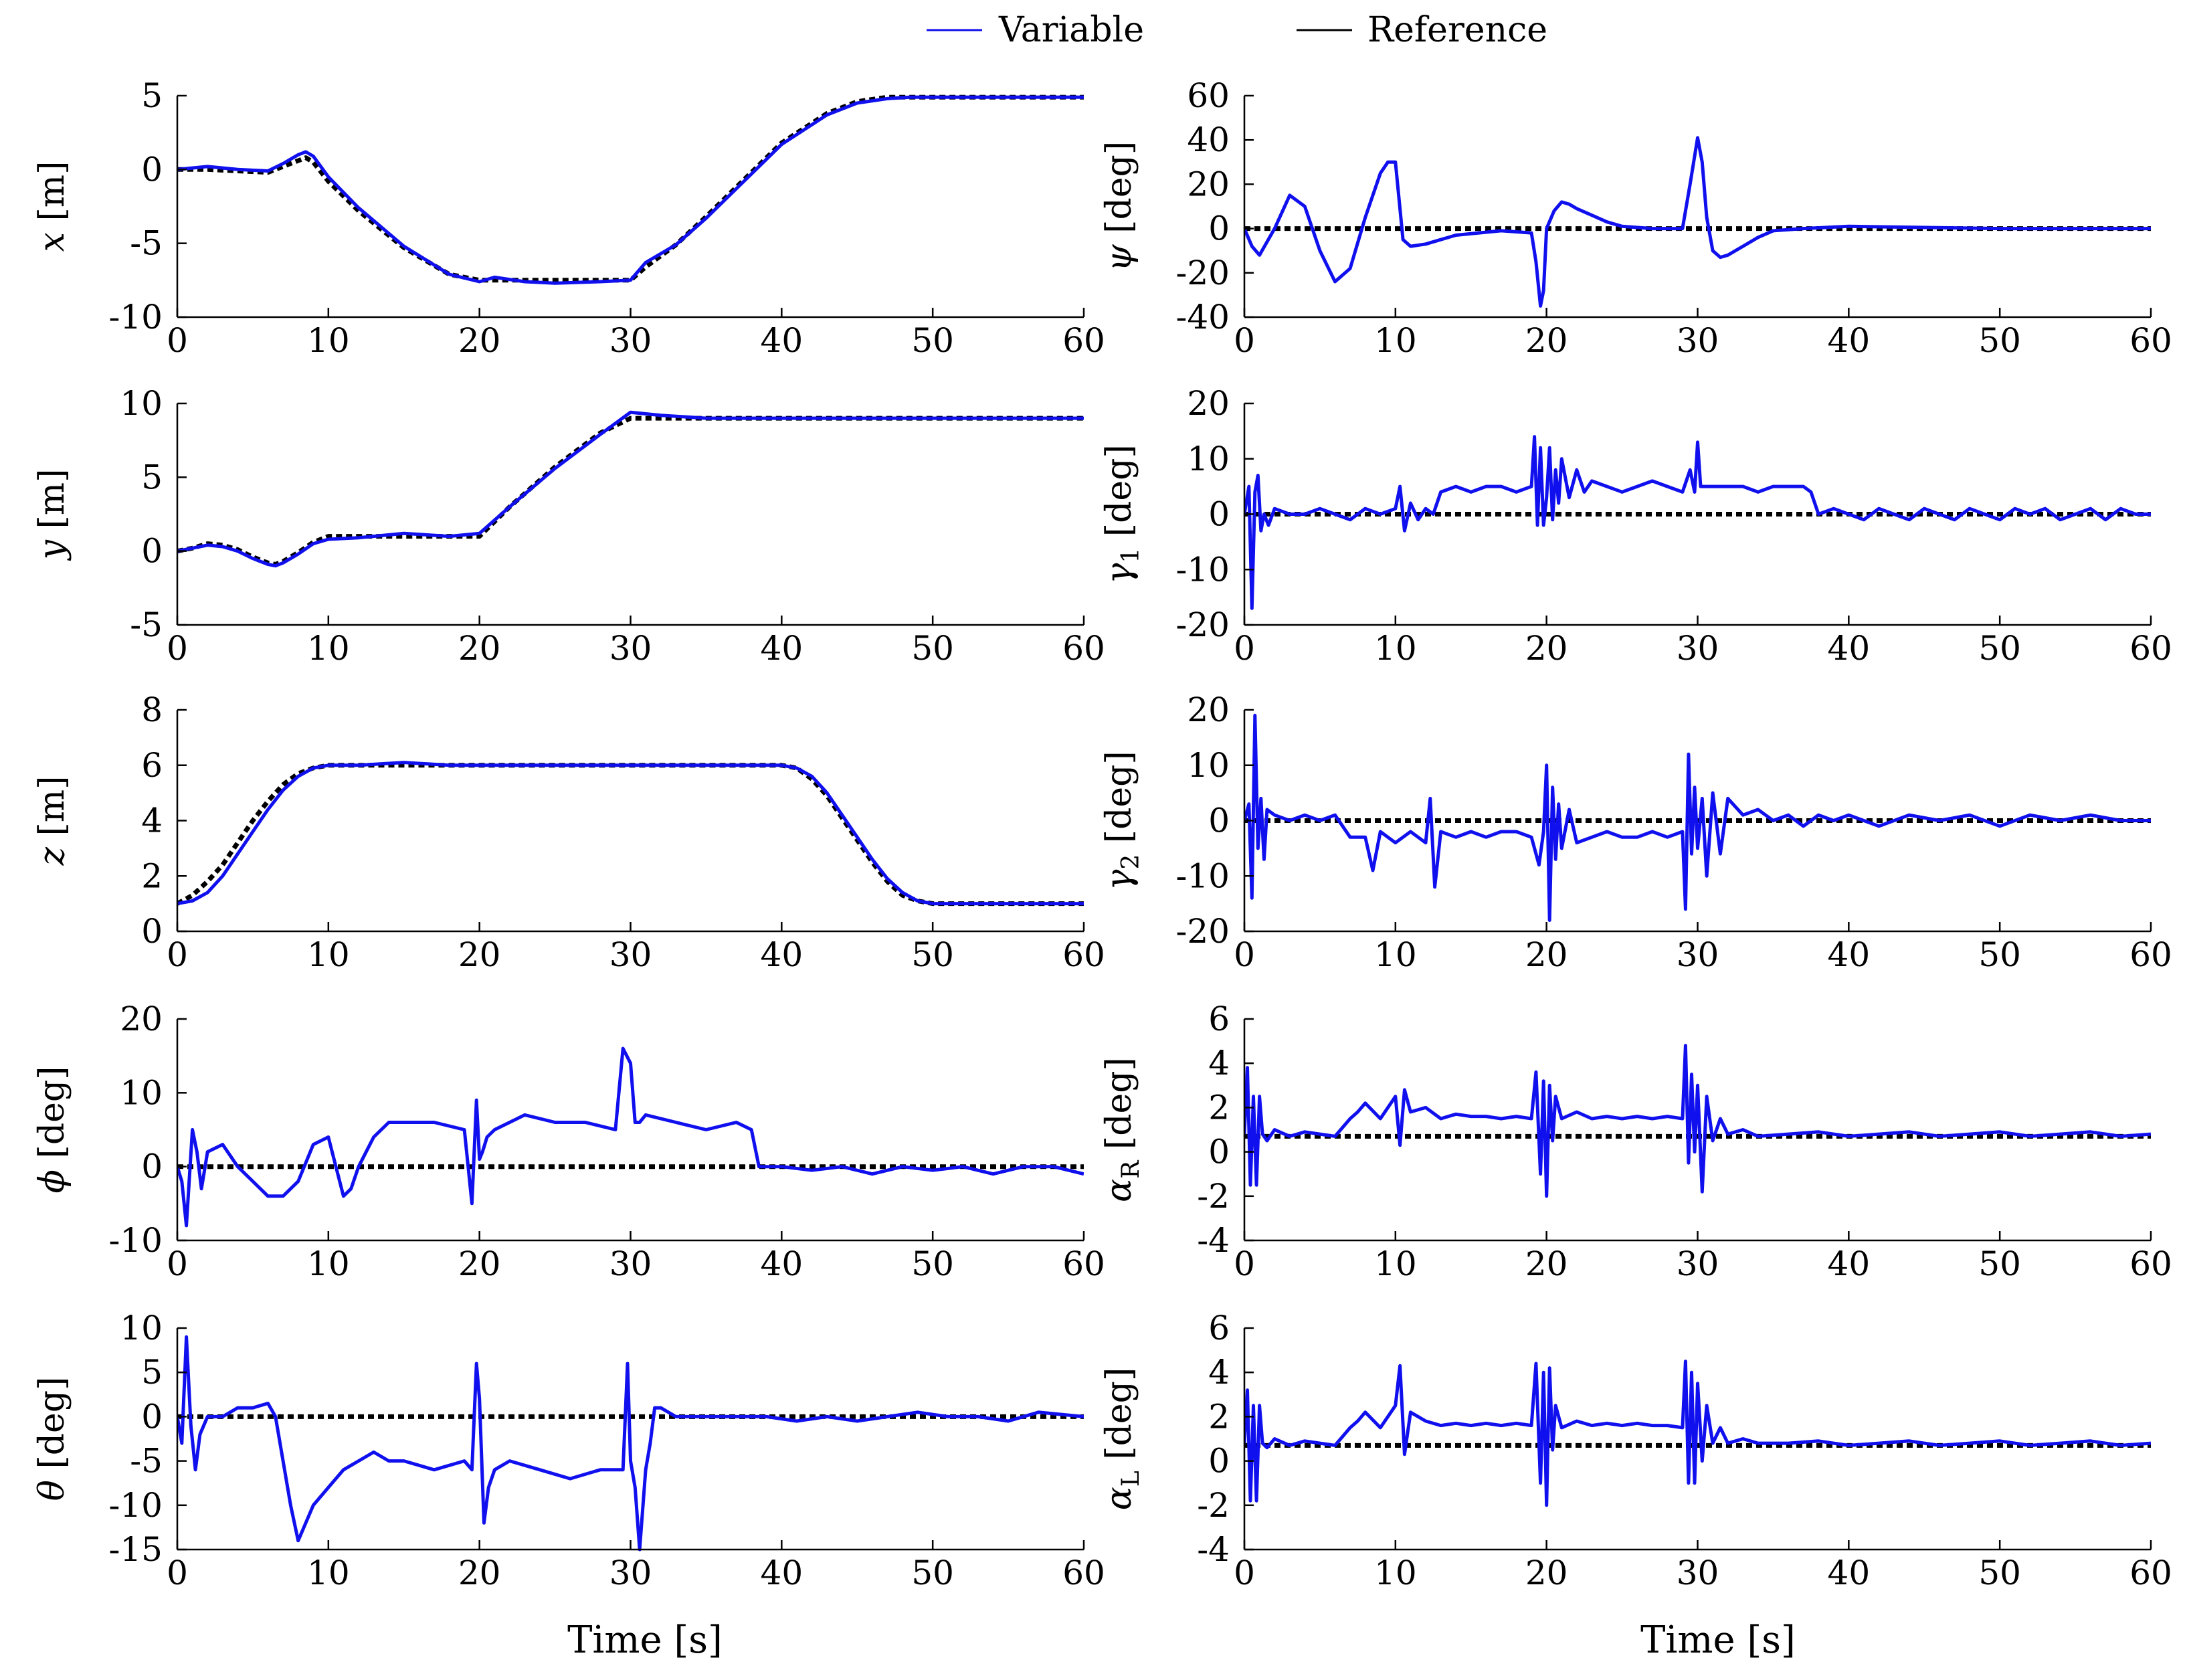 The height and width of the screenshot is (1680, 2185). What do you see at coordinates (52, 1439) in the screenshot?
I see `y-axis-label: θ [deg]` at bounding box center [52, 1439].